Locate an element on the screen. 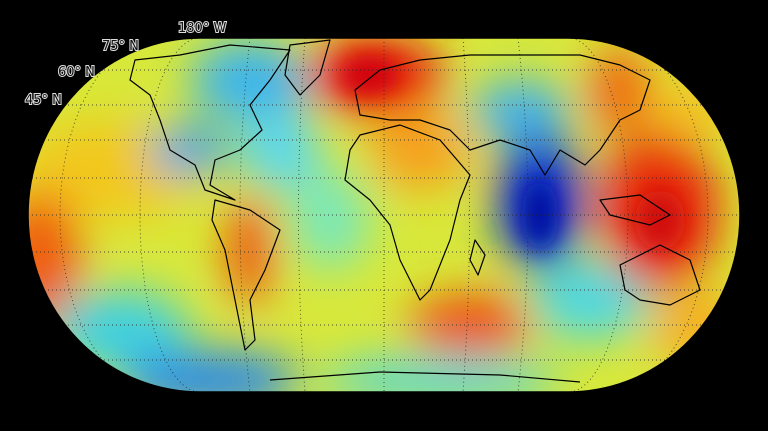 The height and width of the screenshot is (431, 768). latitude-label: 75° N is located at coordinates (120, 46).